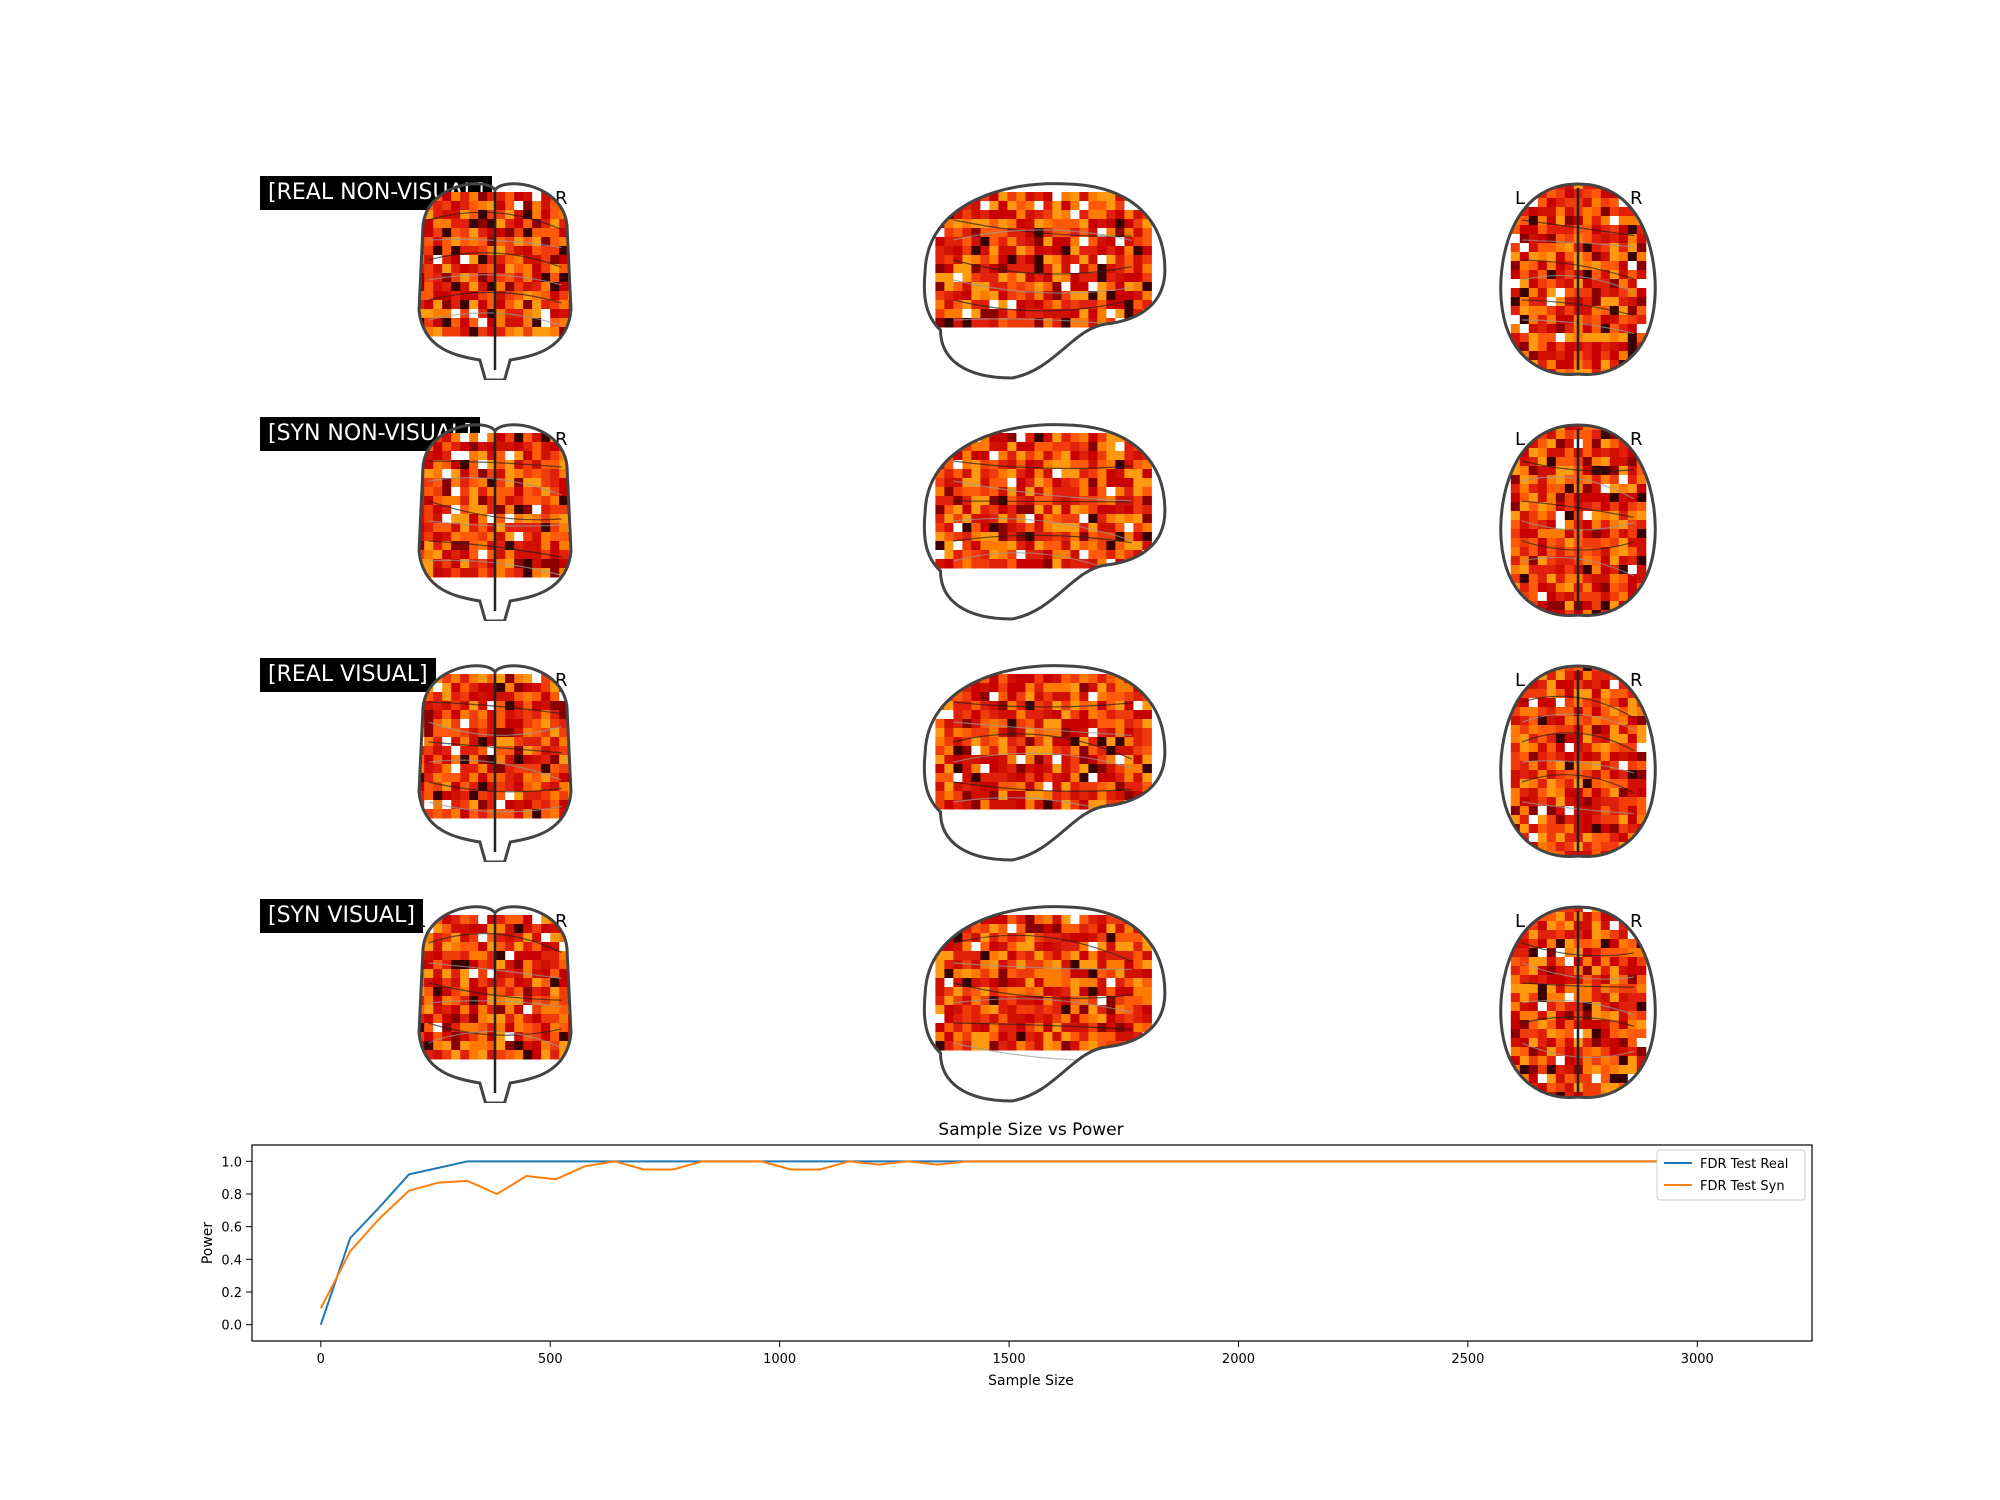 Image resolution: width=2000 pixels, height=1500 pixels. What do you see at coordinates (321, 1359) in the screenshot?
I see `x-tick-label: 0` at bounding box center [321, 1359].